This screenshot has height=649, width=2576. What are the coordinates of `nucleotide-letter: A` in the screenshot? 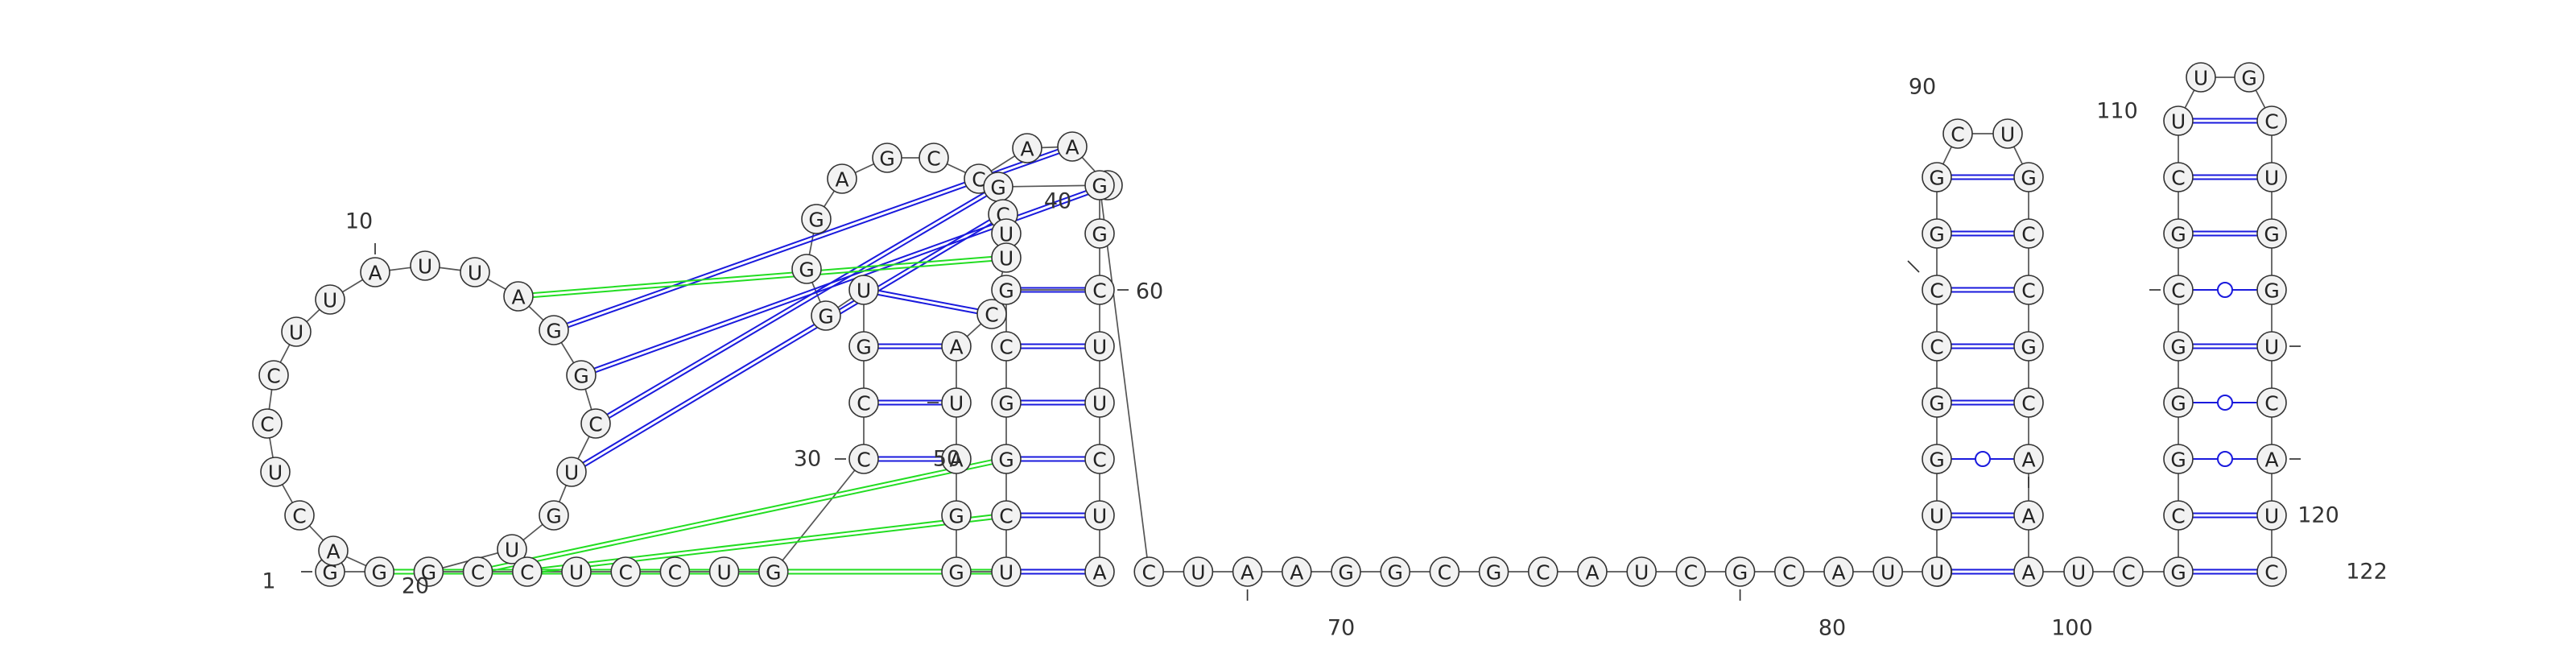 It's located at (2271, 460).